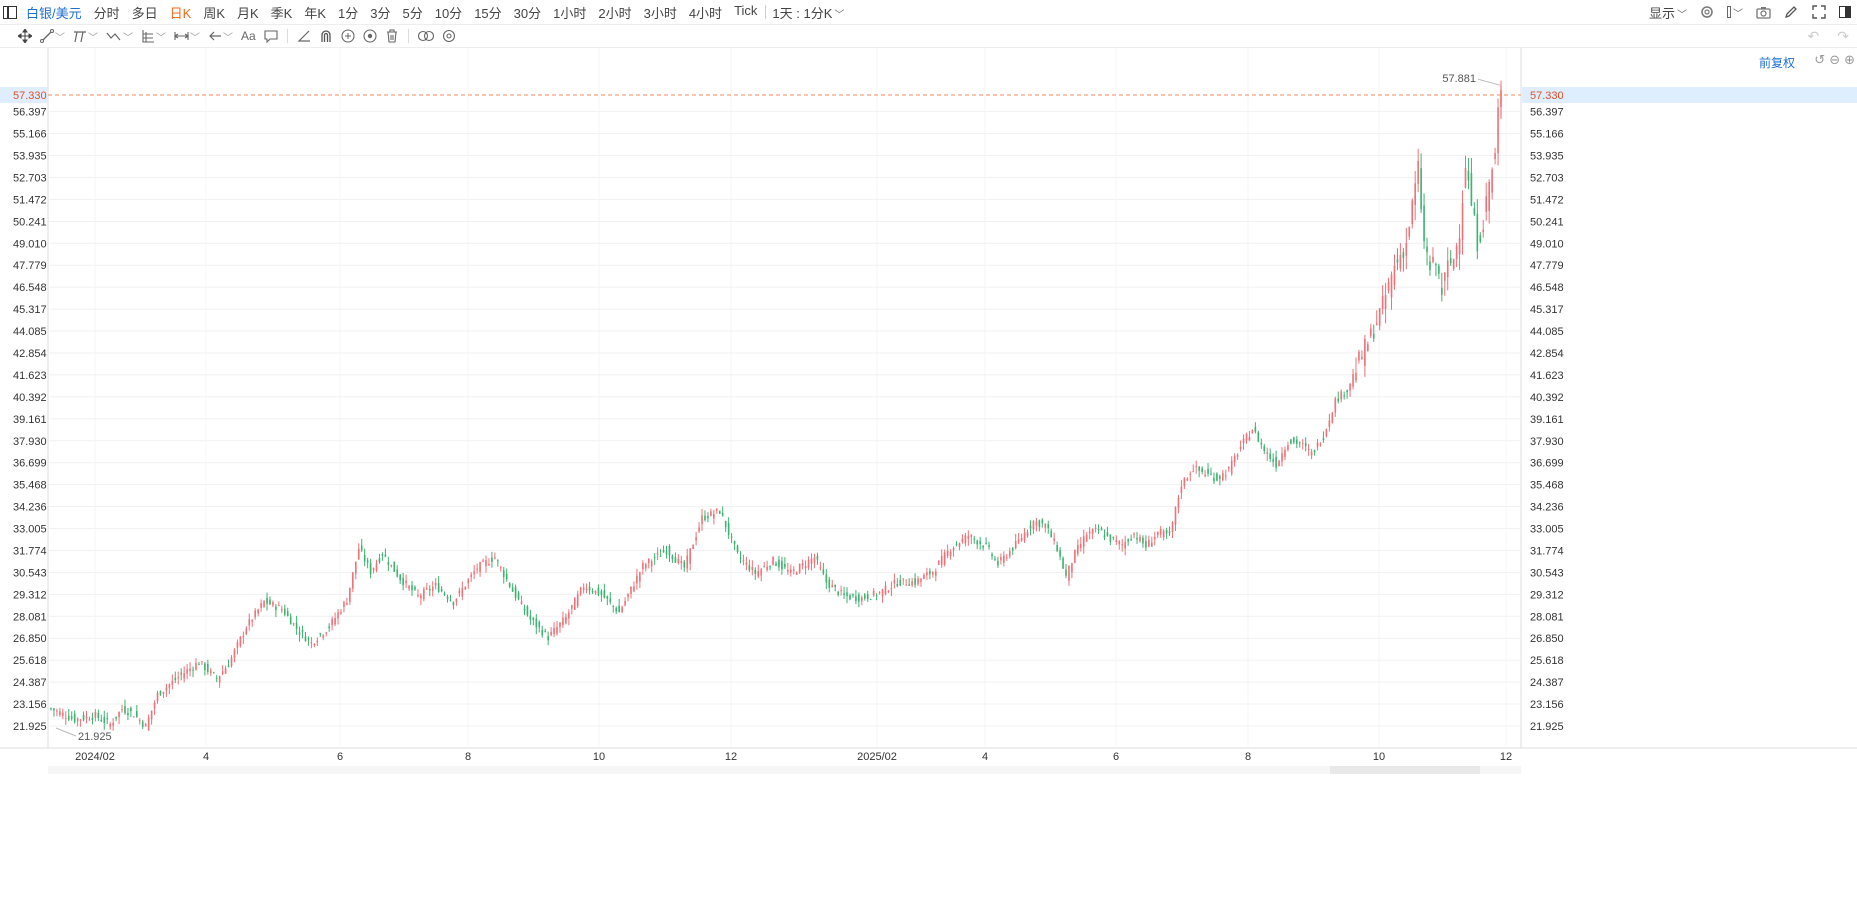  What do you see at coordinates (1820, 59) in the screenshot?
I see `reset-icon: ↺` at bounding box center [1820, 59].